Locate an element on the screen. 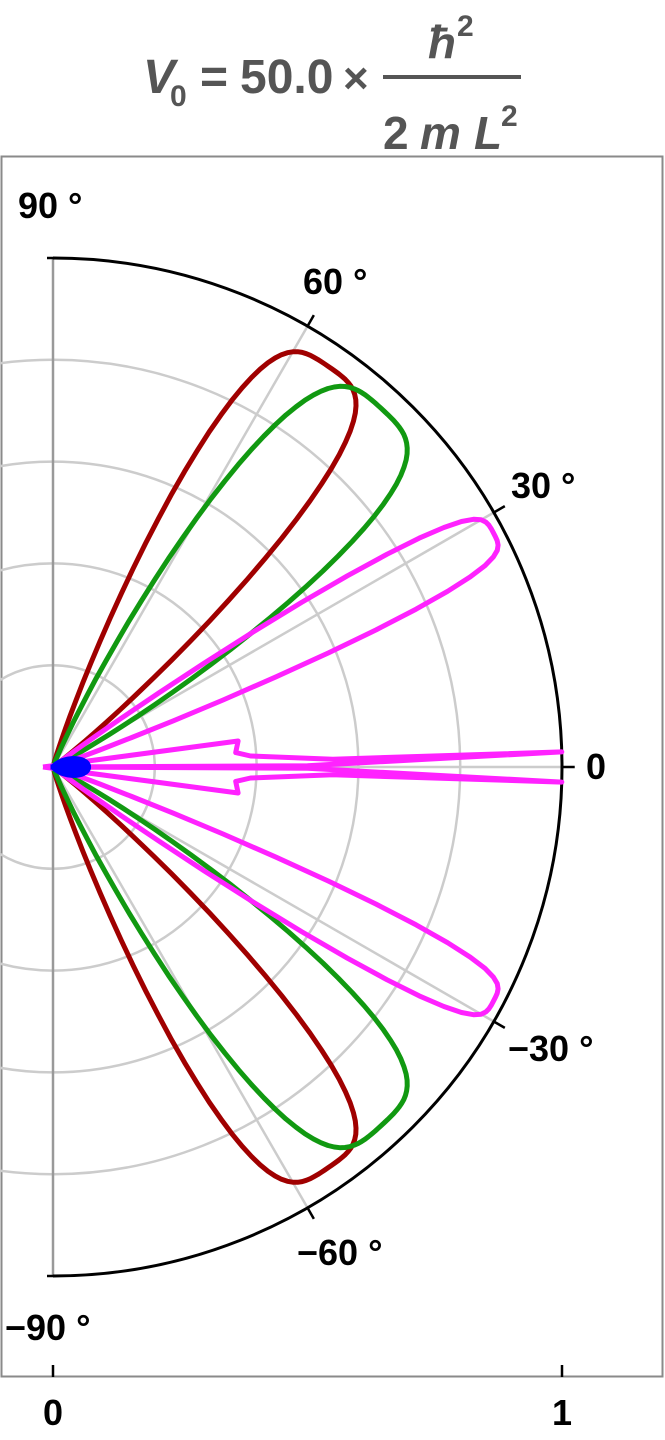  title-times: × is located at coordinates (356, 78).